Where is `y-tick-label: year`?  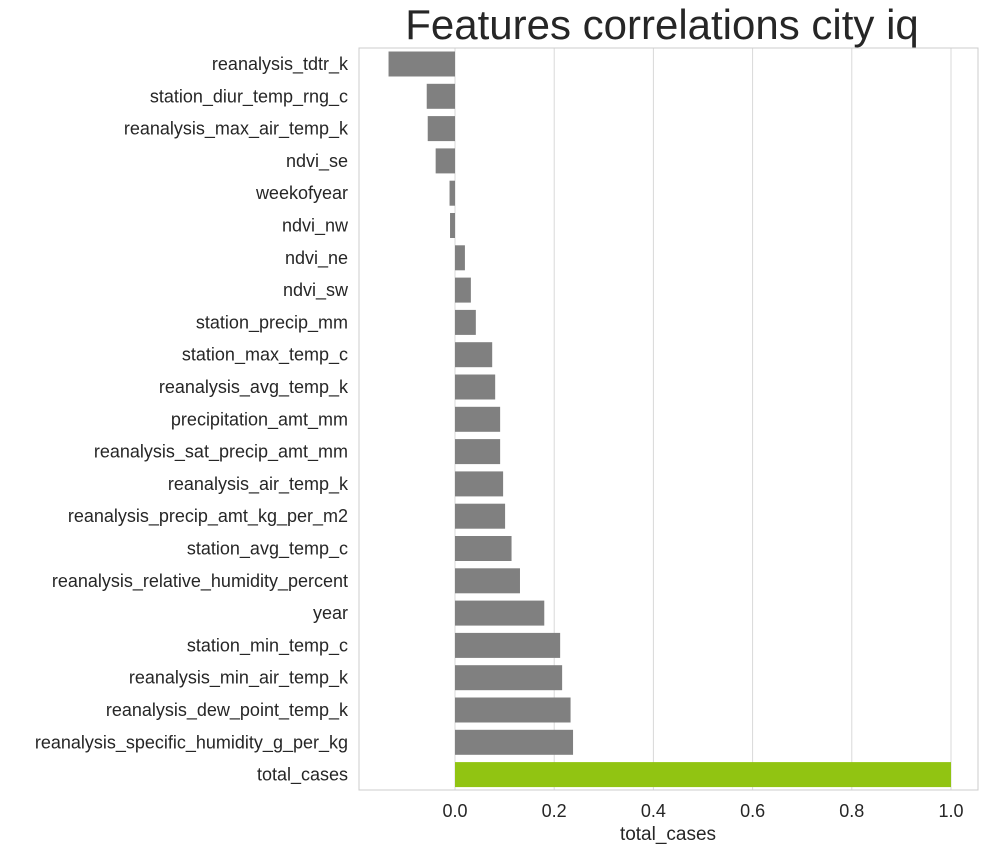
y-tick-label: year is located at coordinates (330, 613).